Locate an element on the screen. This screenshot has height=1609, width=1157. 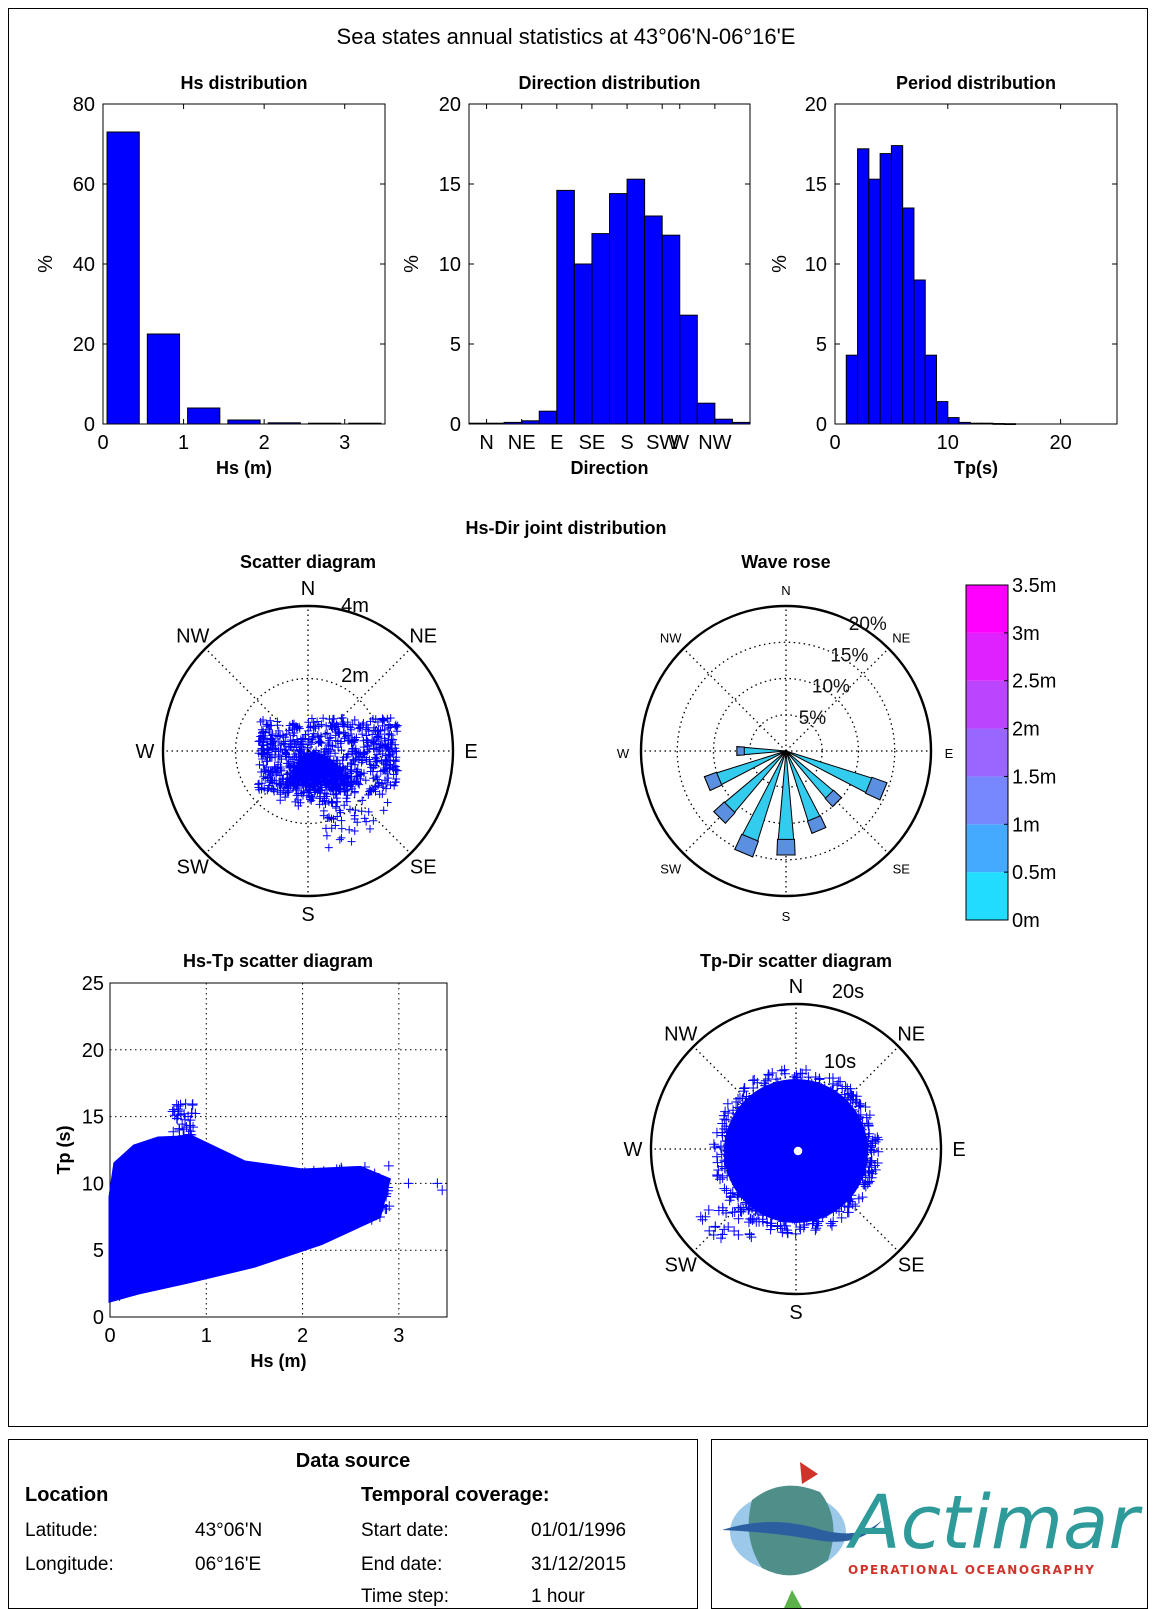
chart-title: Direction distribution is located at coordinates (610, 83).